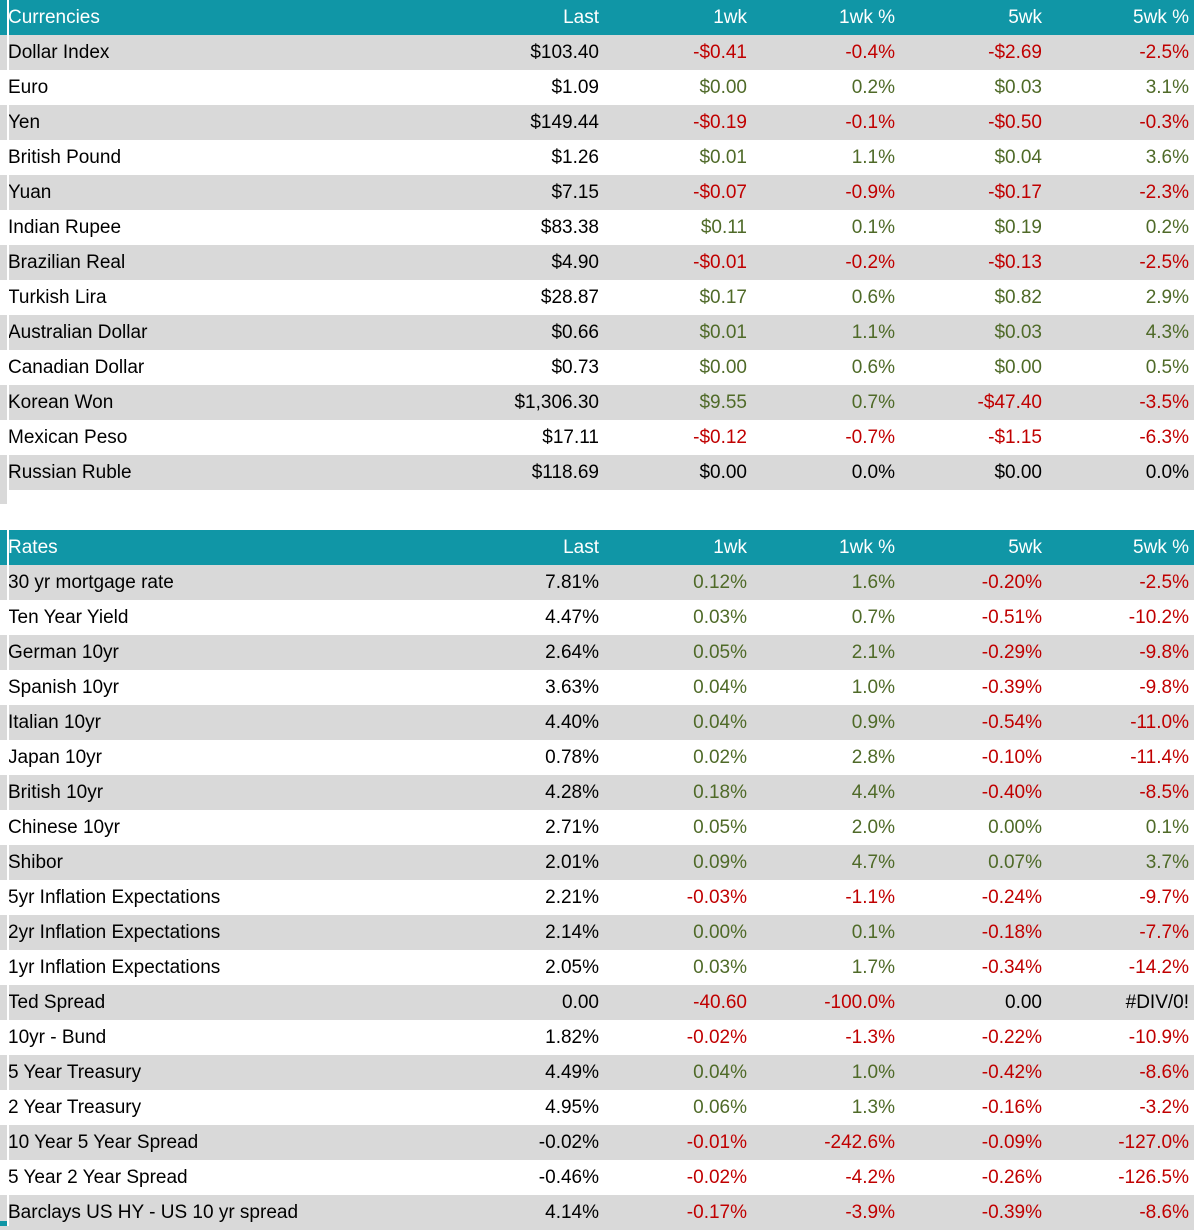 Image resolution: width=1194 pixels, height=1230 pixels. Describe the element at coordinates (572, 827) in the screenshot. I see `value-cell: 2.71%` at that location.